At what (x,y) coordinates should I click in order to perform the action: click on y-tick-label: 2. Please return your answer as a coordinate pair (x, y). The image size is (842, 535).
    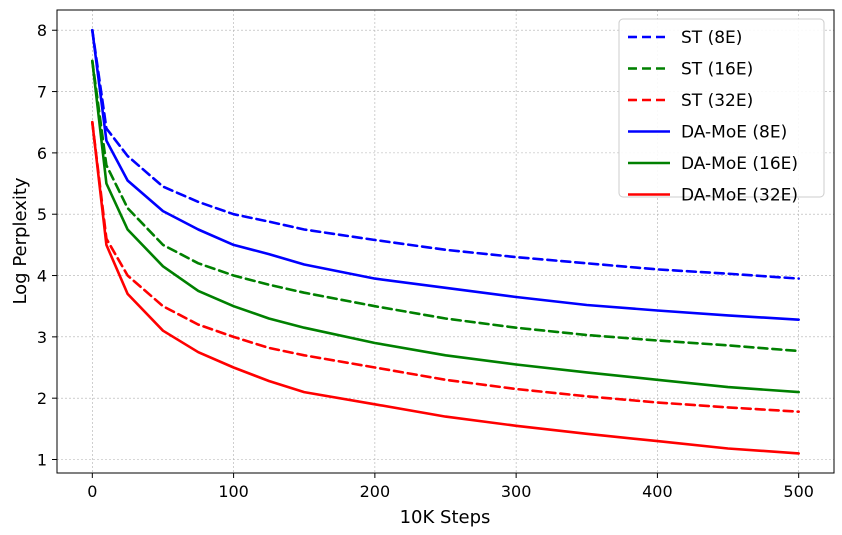
    Looking at the image, I should click on (42, 398).